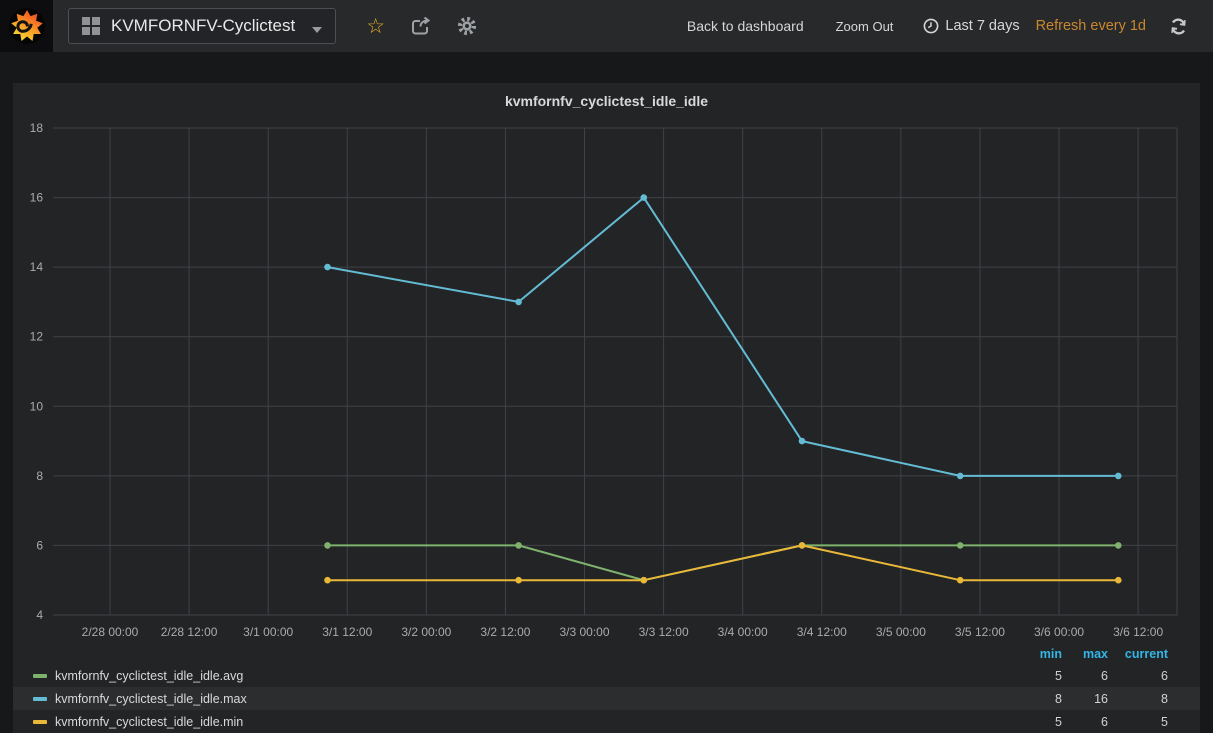 This screenshot has width=1213, height=733. I want to click on grafana-logo-icon, so click(26, 26).